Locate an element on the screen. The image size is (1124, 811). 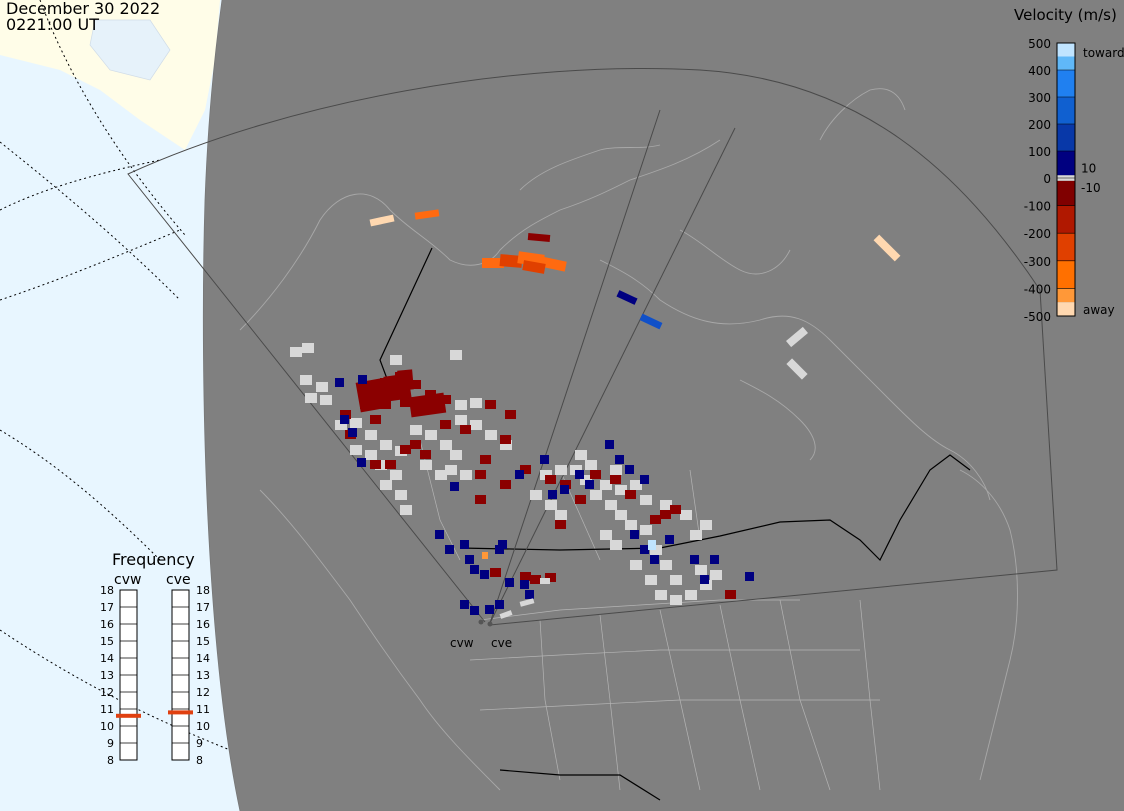
colorbar-tick-label: -500 is located at coordinates (1037, 317).